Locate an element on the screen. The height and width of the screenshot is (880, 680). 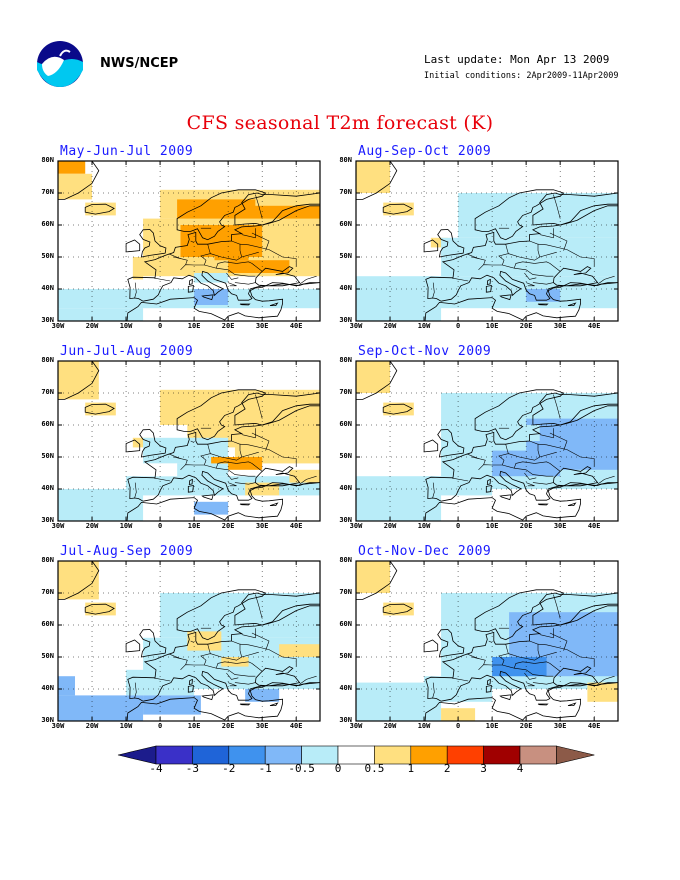
lon-label: 40E is located at coordinates (594, 526).